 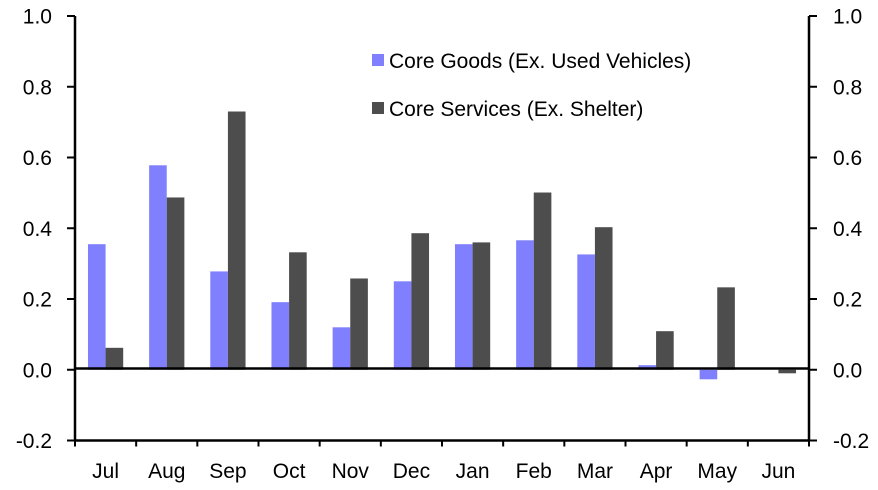 What do you see at coordinates (473, 471) in the screenshot?
I see `x-tick-label-jan: Jan` at bounding box center [473, 471].